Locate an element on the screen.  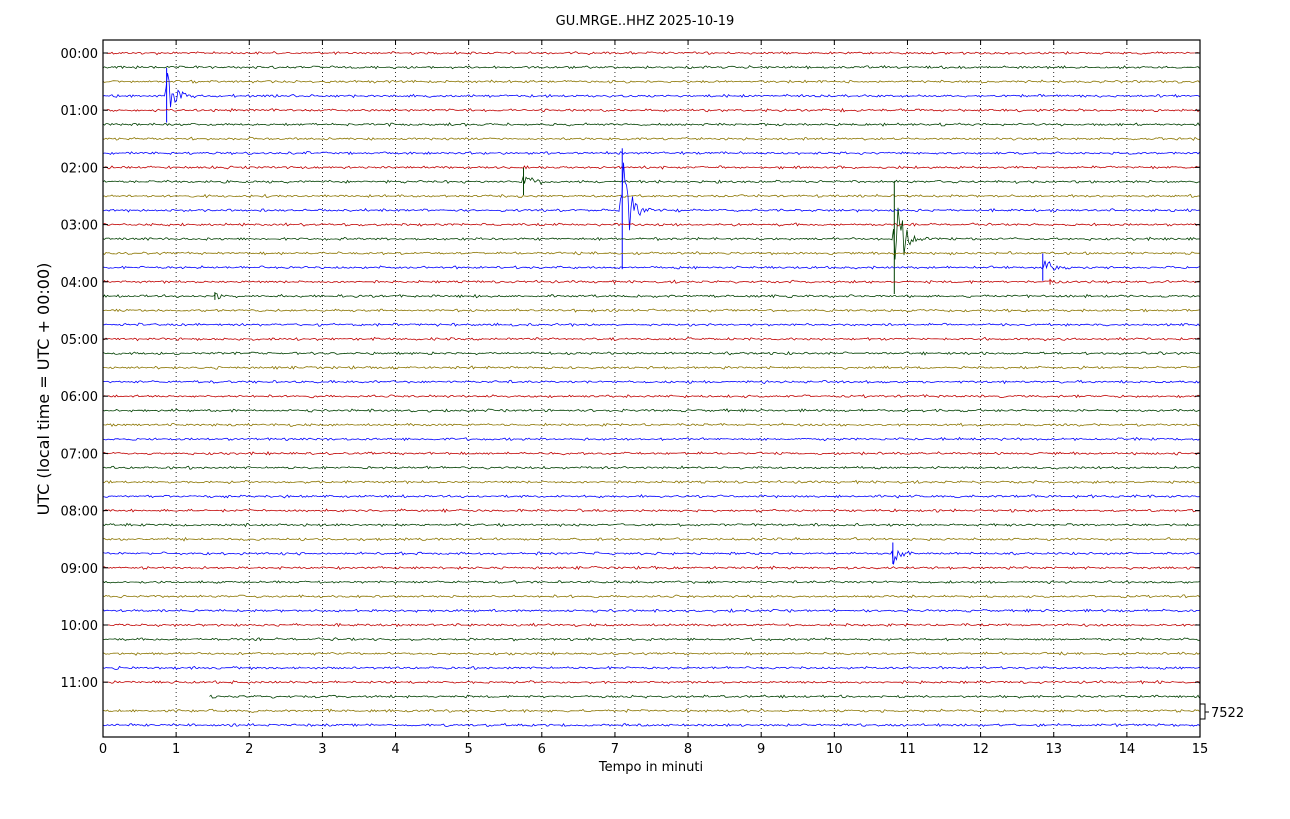
x-tick-label: 11 is located at coordinates (907, 749).